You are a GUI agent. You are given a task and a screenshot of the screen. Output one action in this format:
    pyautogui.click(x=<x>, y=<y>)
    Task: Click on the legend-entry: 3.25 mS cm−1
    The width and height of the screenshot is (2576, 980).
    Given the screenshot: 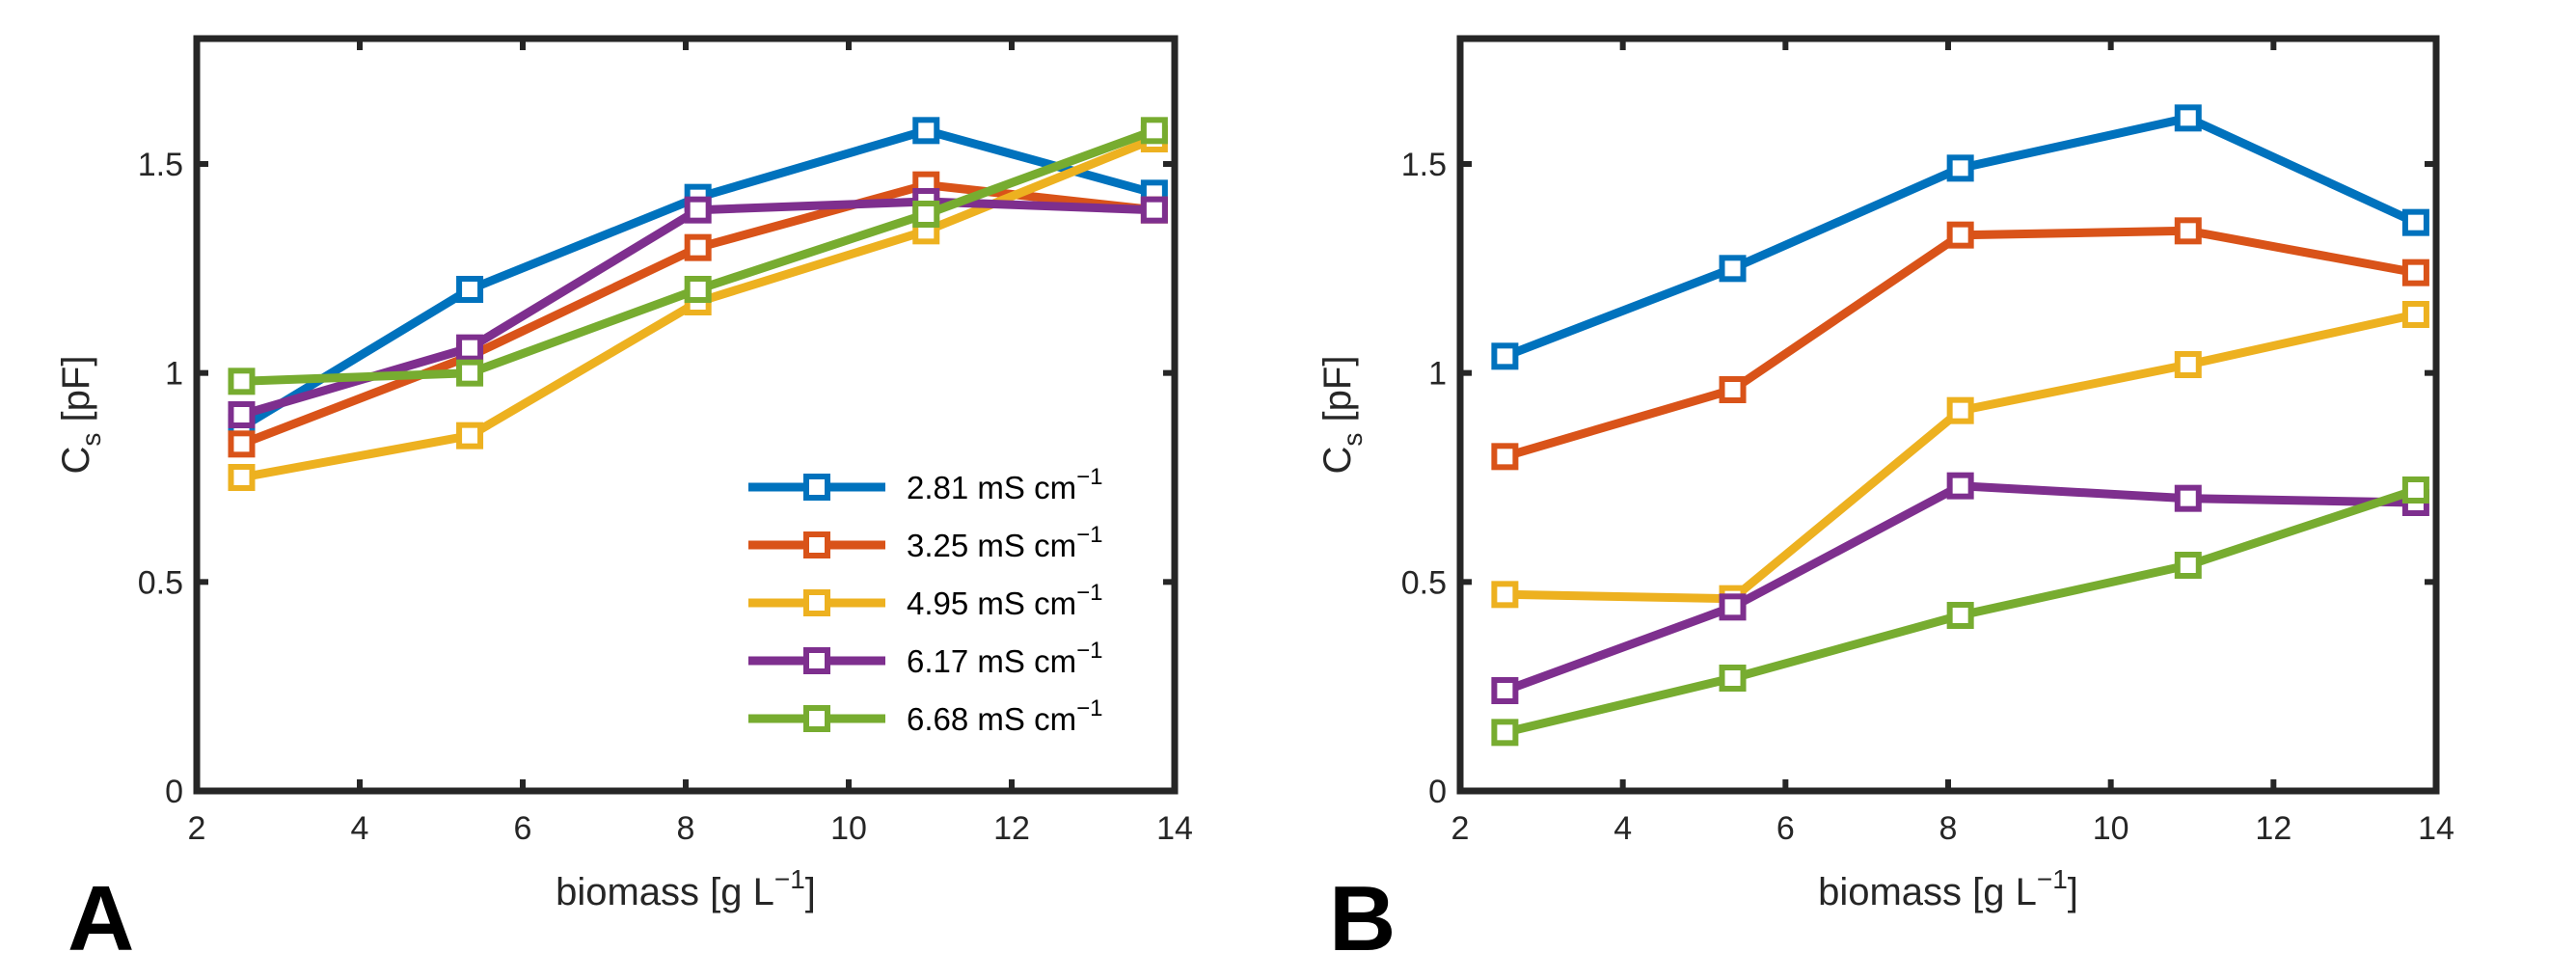 What is the action you would take?
    pyautogui.click(x=1004, y=542)
    